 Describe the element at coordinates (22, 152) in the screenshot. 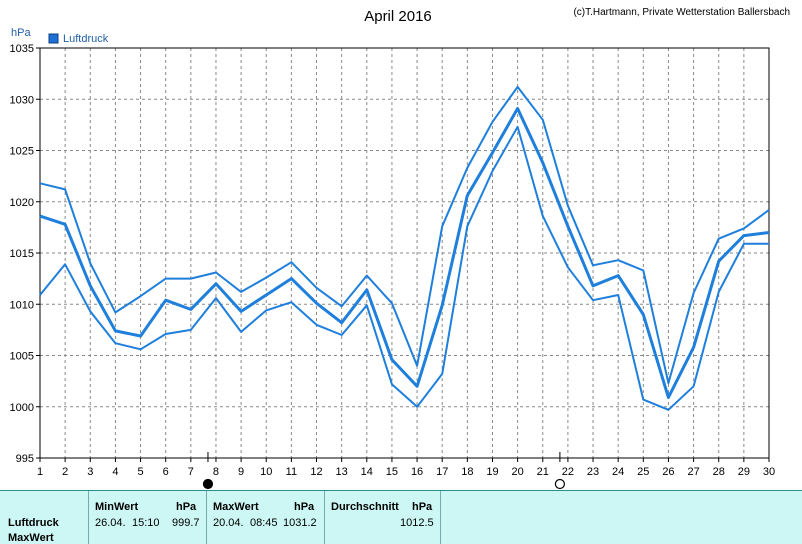

I see `y-tick-label: 1025` at that location.